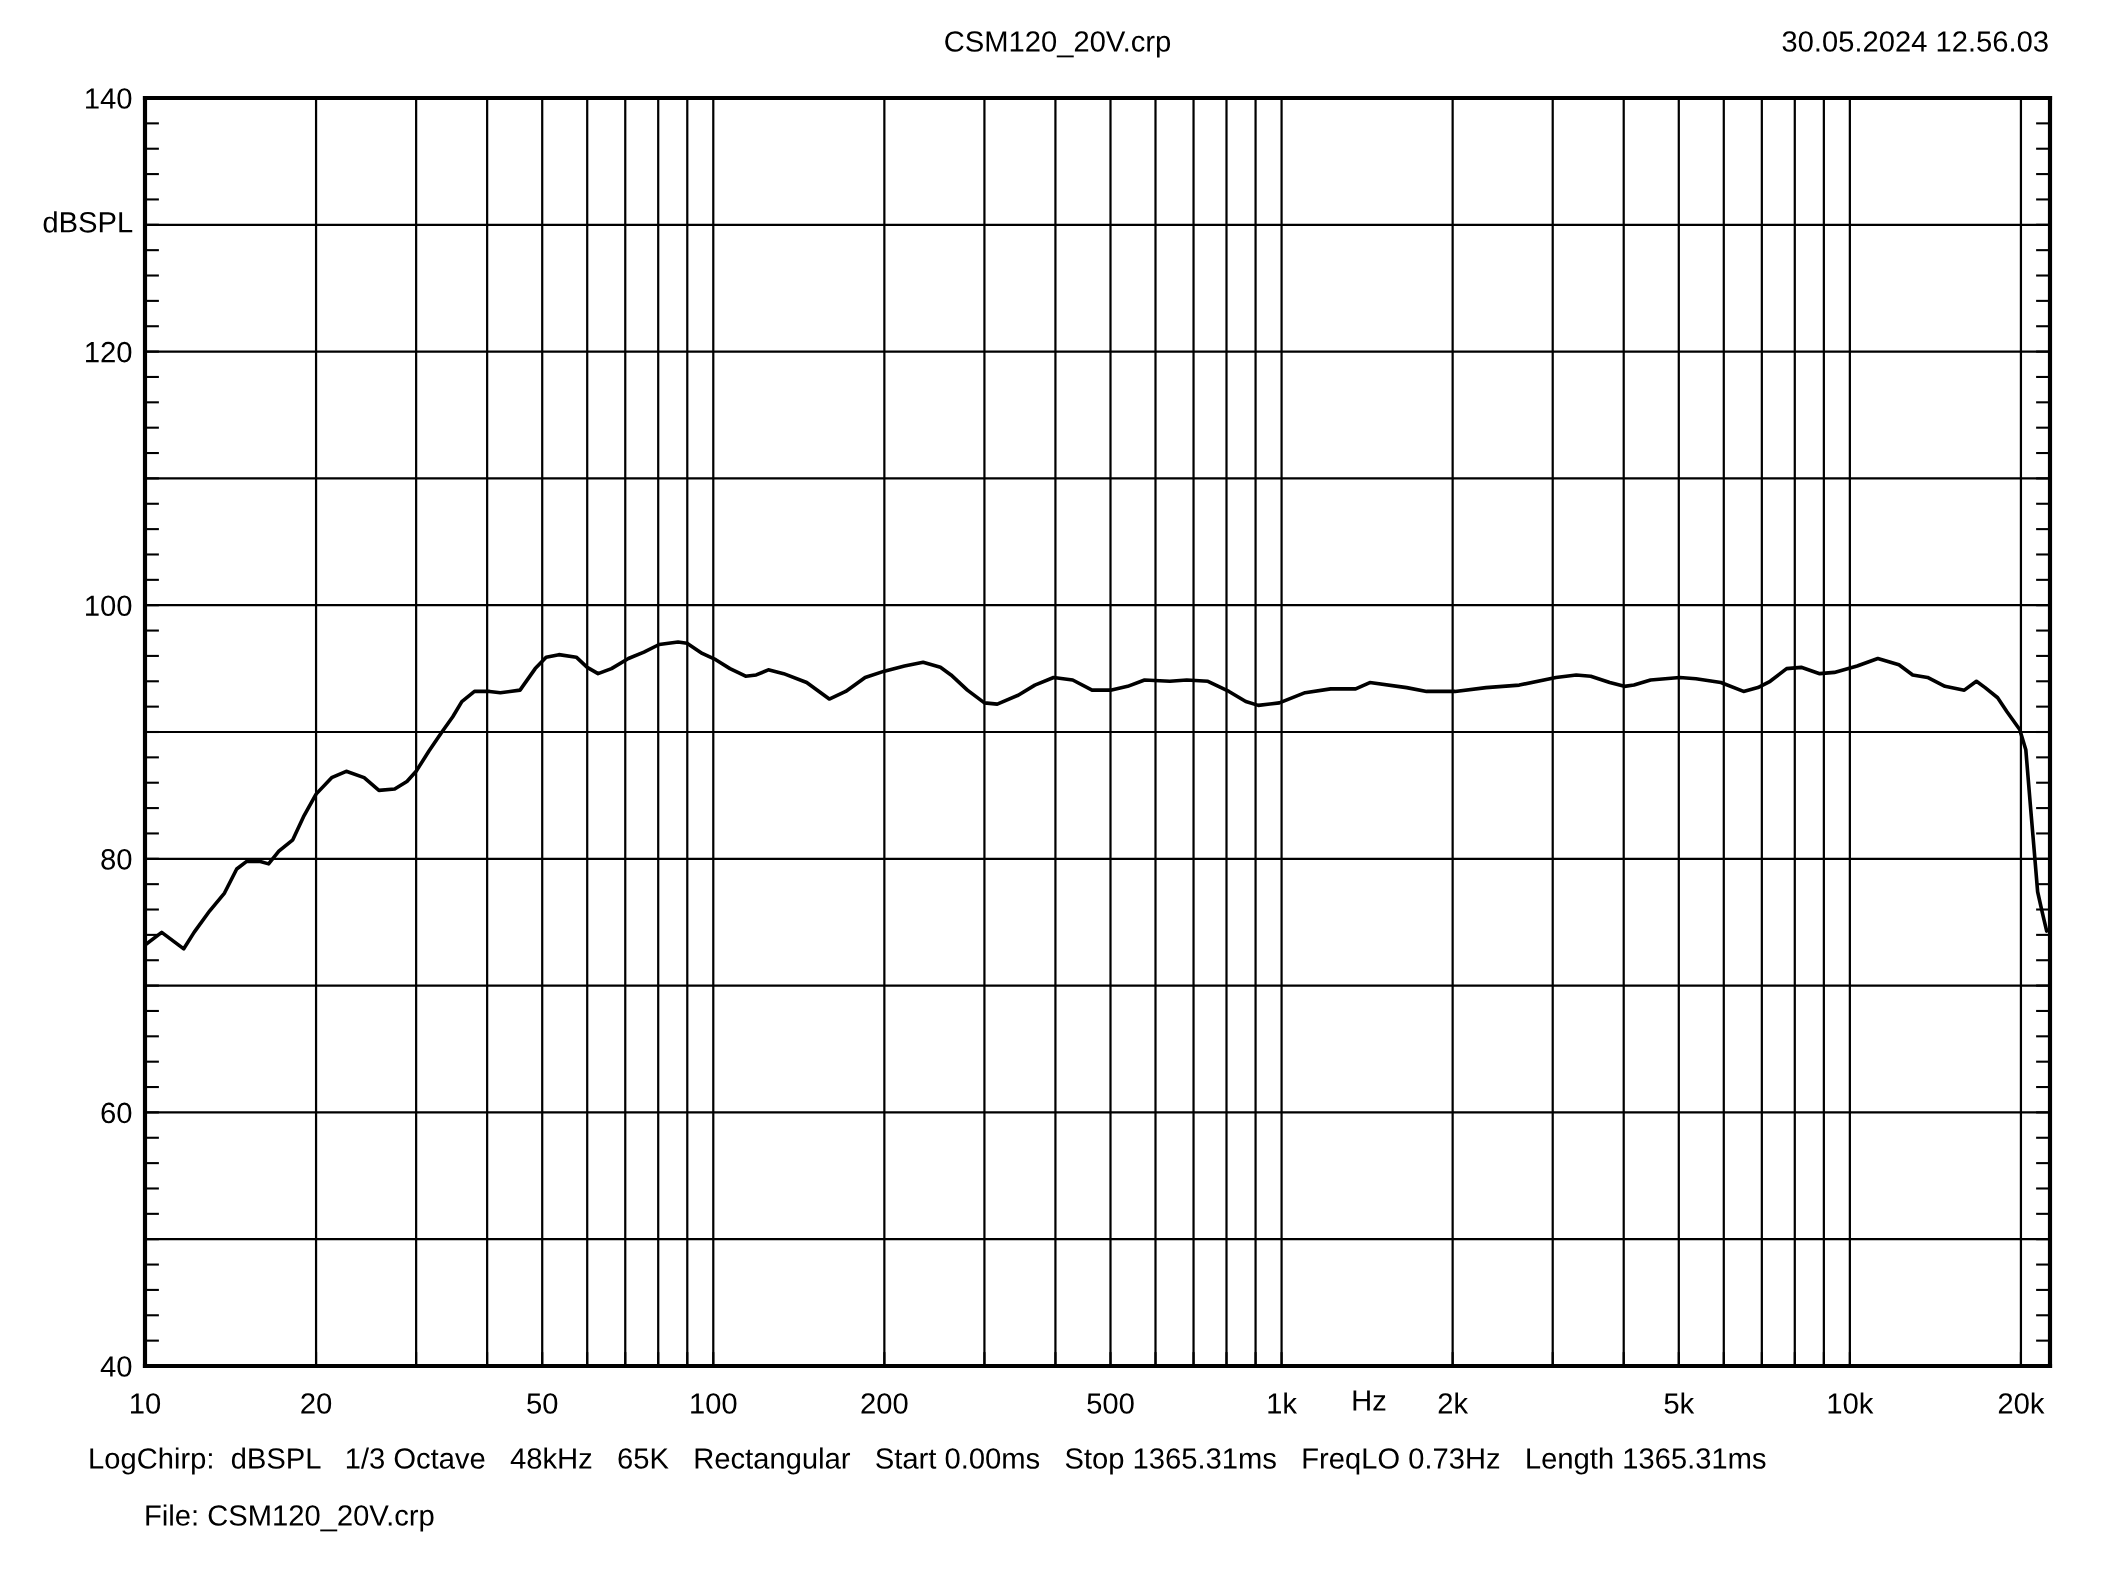  I want to click on y-tick-label: 100, so click(109, 606).